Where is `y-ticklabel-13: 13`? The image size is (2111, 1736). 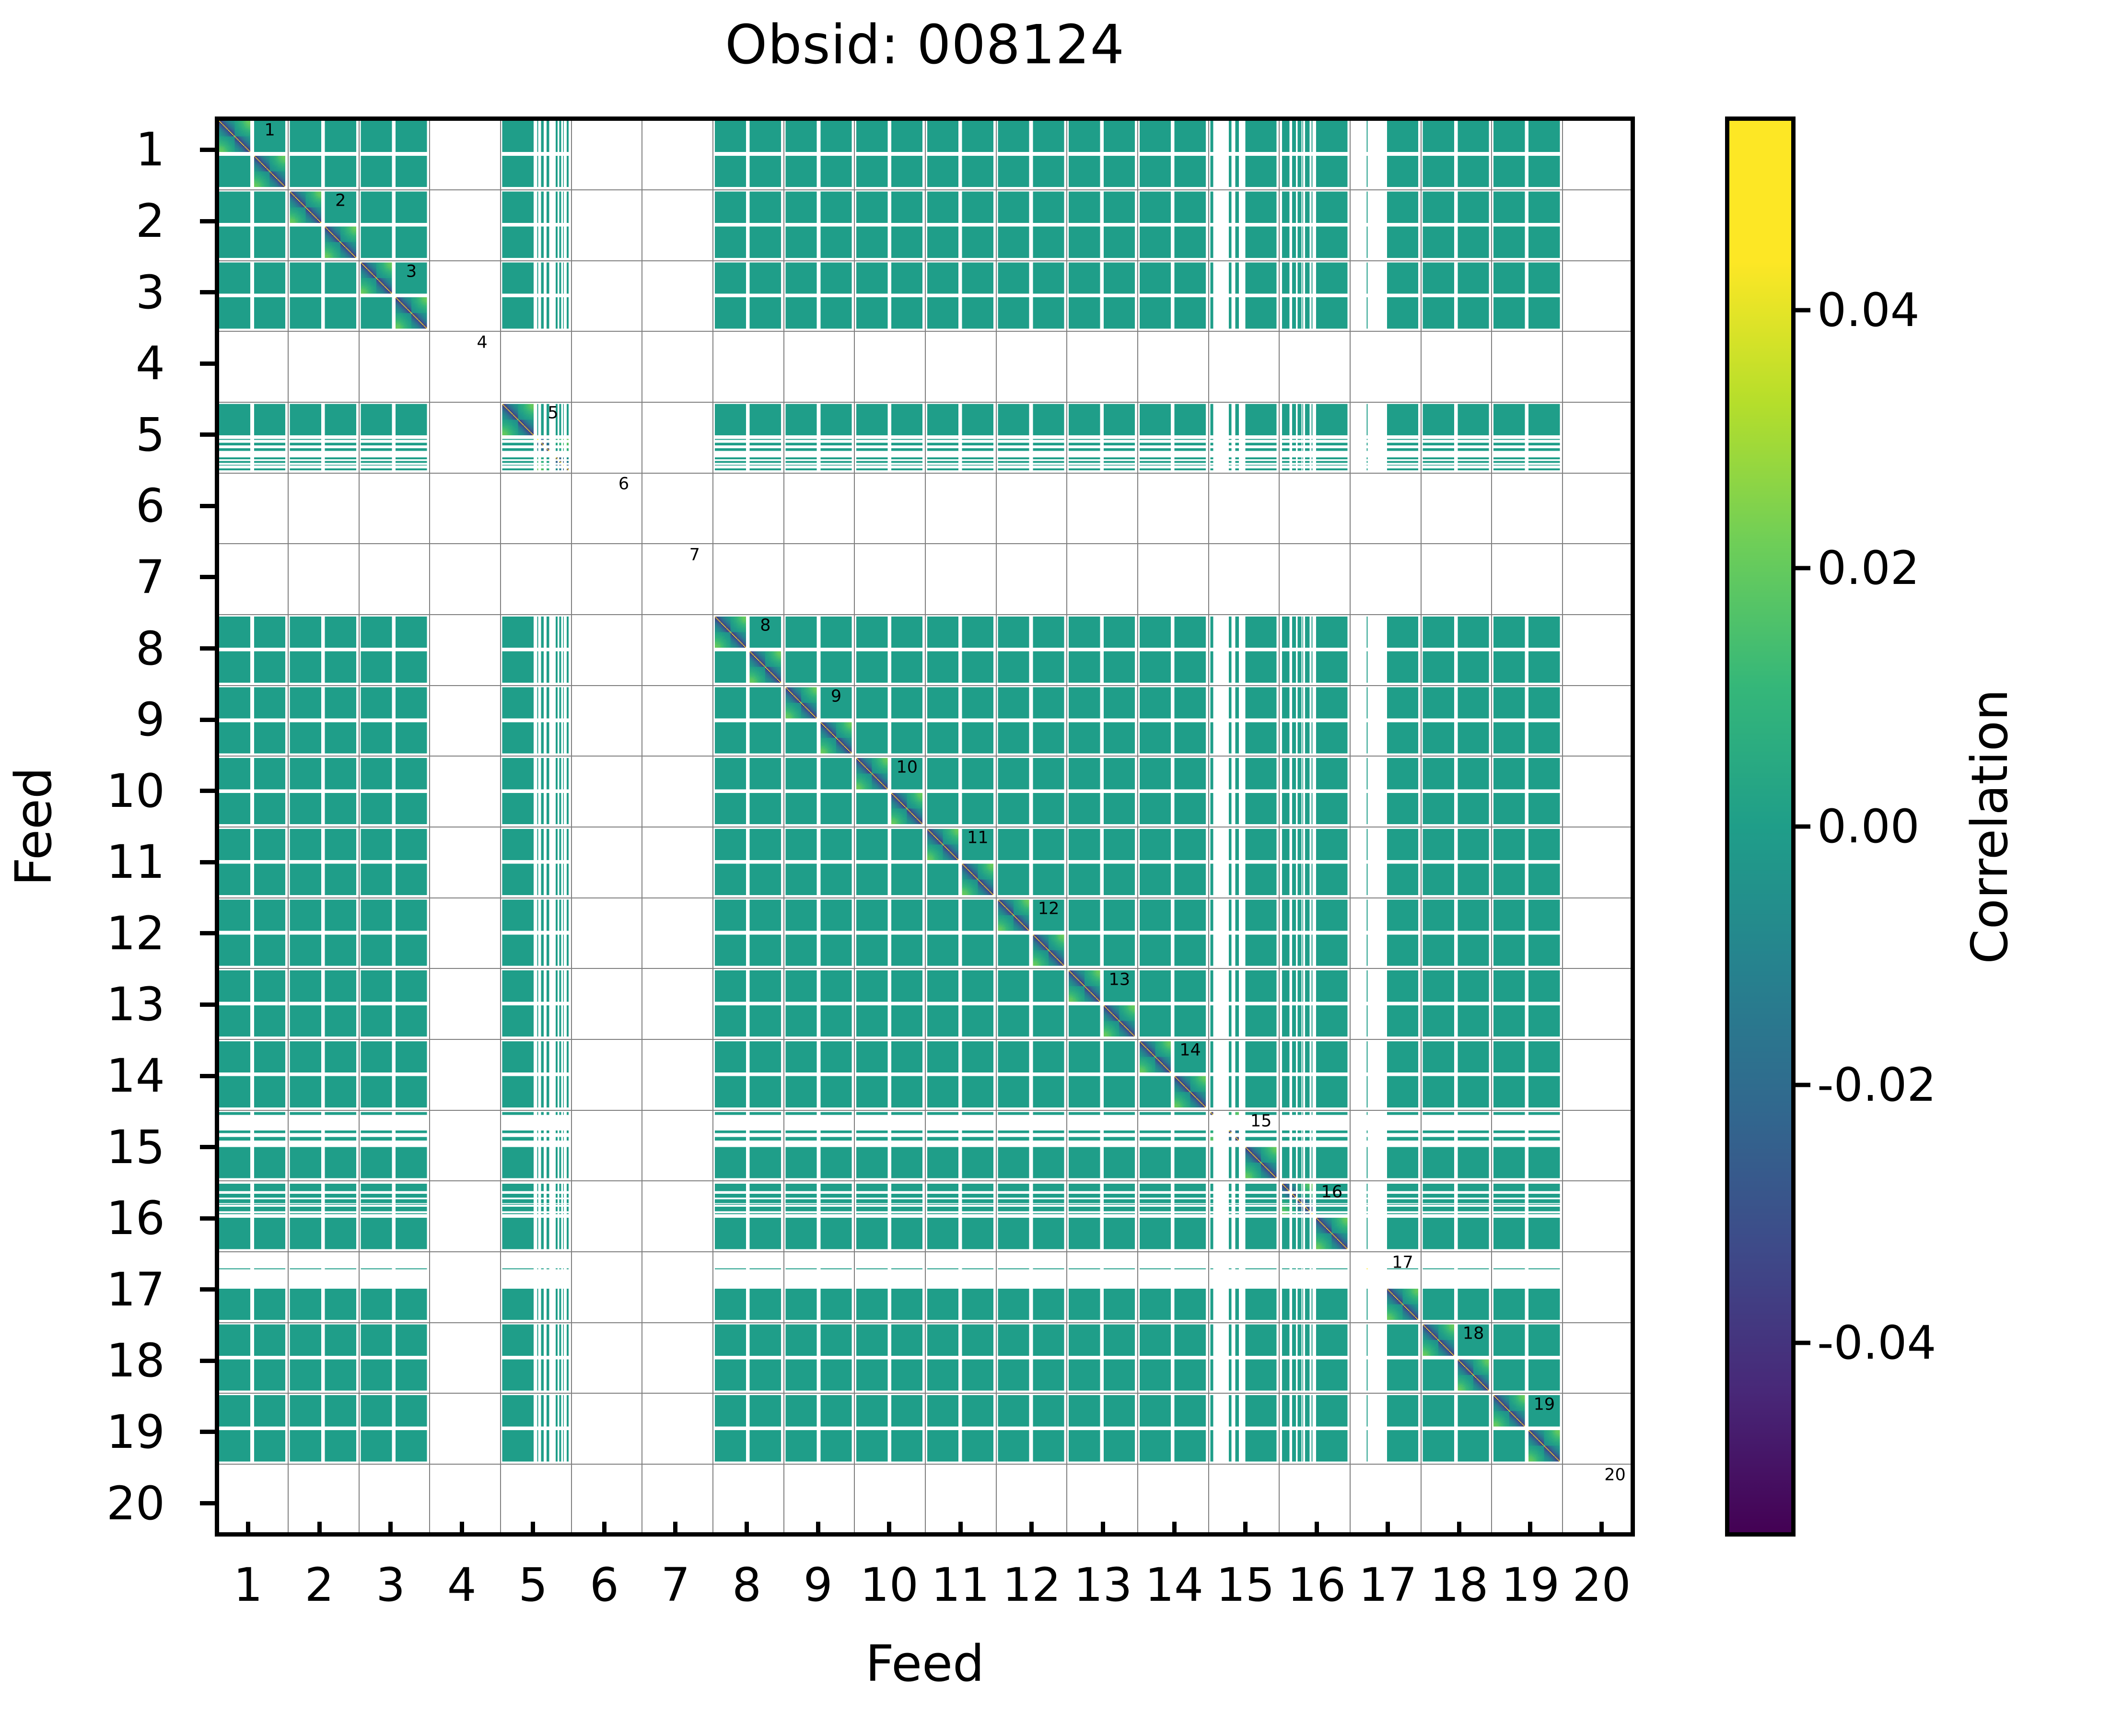
y-ticklabel-13: 13 is located at coordinates (135, 1005).